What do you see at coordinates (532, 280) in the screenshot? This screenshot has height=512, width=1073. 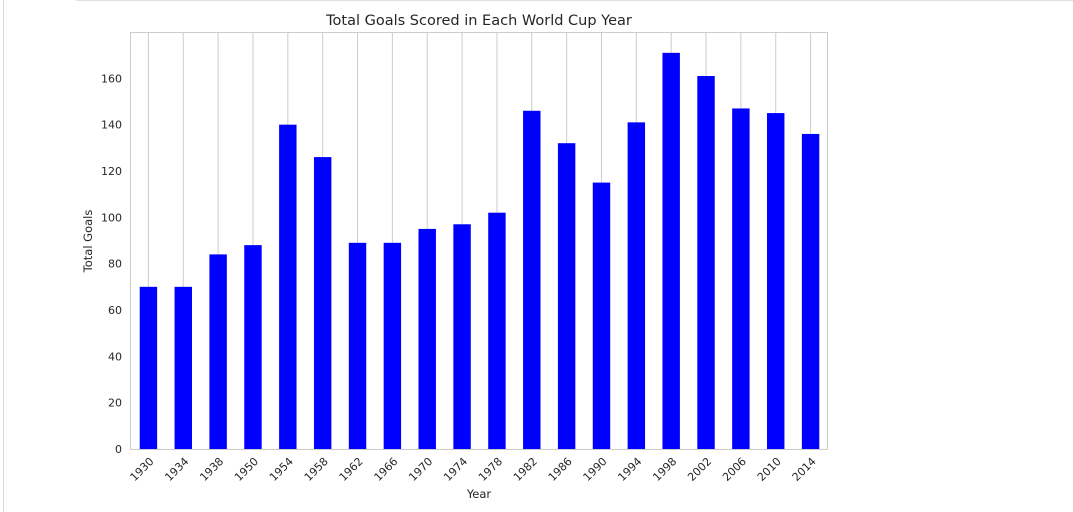 I see `bar-1982` at bounding box center [532, 280].